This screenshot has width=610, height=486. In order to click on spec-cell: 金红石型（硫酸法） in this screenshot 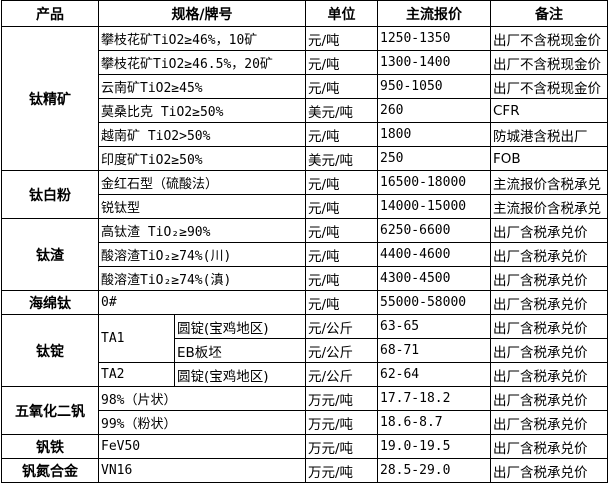, I will do `click(202, 182)`.